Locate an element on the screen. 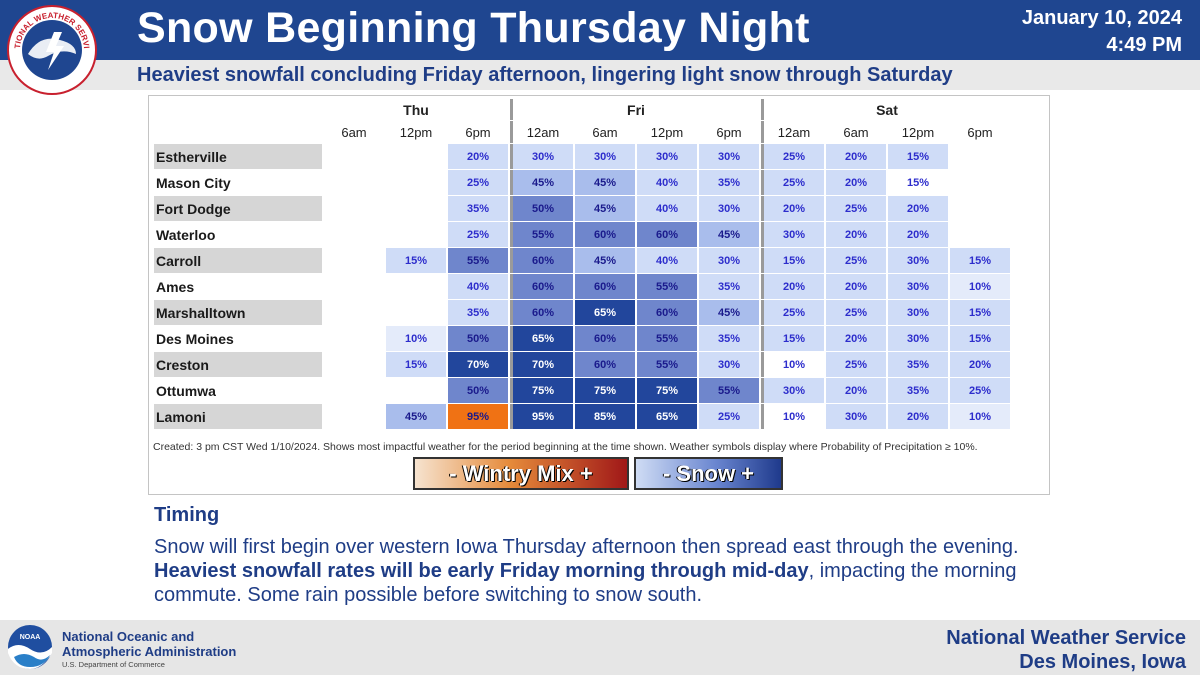 This screenshot has width=1200, height=675. probability-cell: 40% is located at coordinates (667, 208).